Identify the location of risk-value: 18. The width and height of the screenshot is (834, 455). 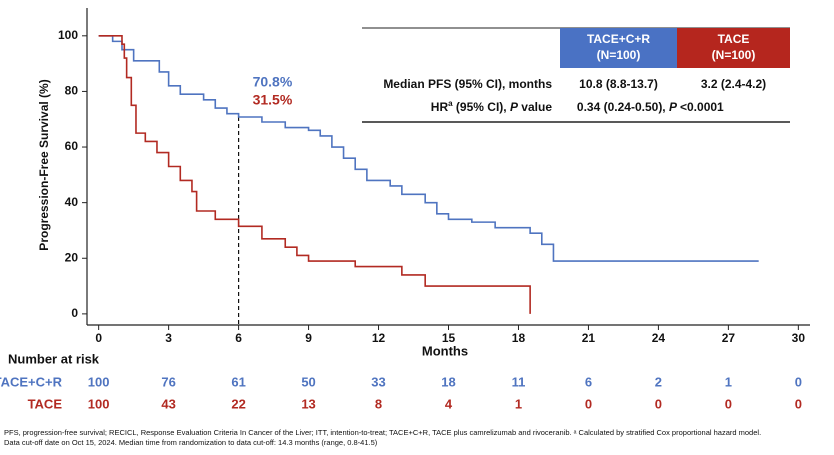
(448, 381).